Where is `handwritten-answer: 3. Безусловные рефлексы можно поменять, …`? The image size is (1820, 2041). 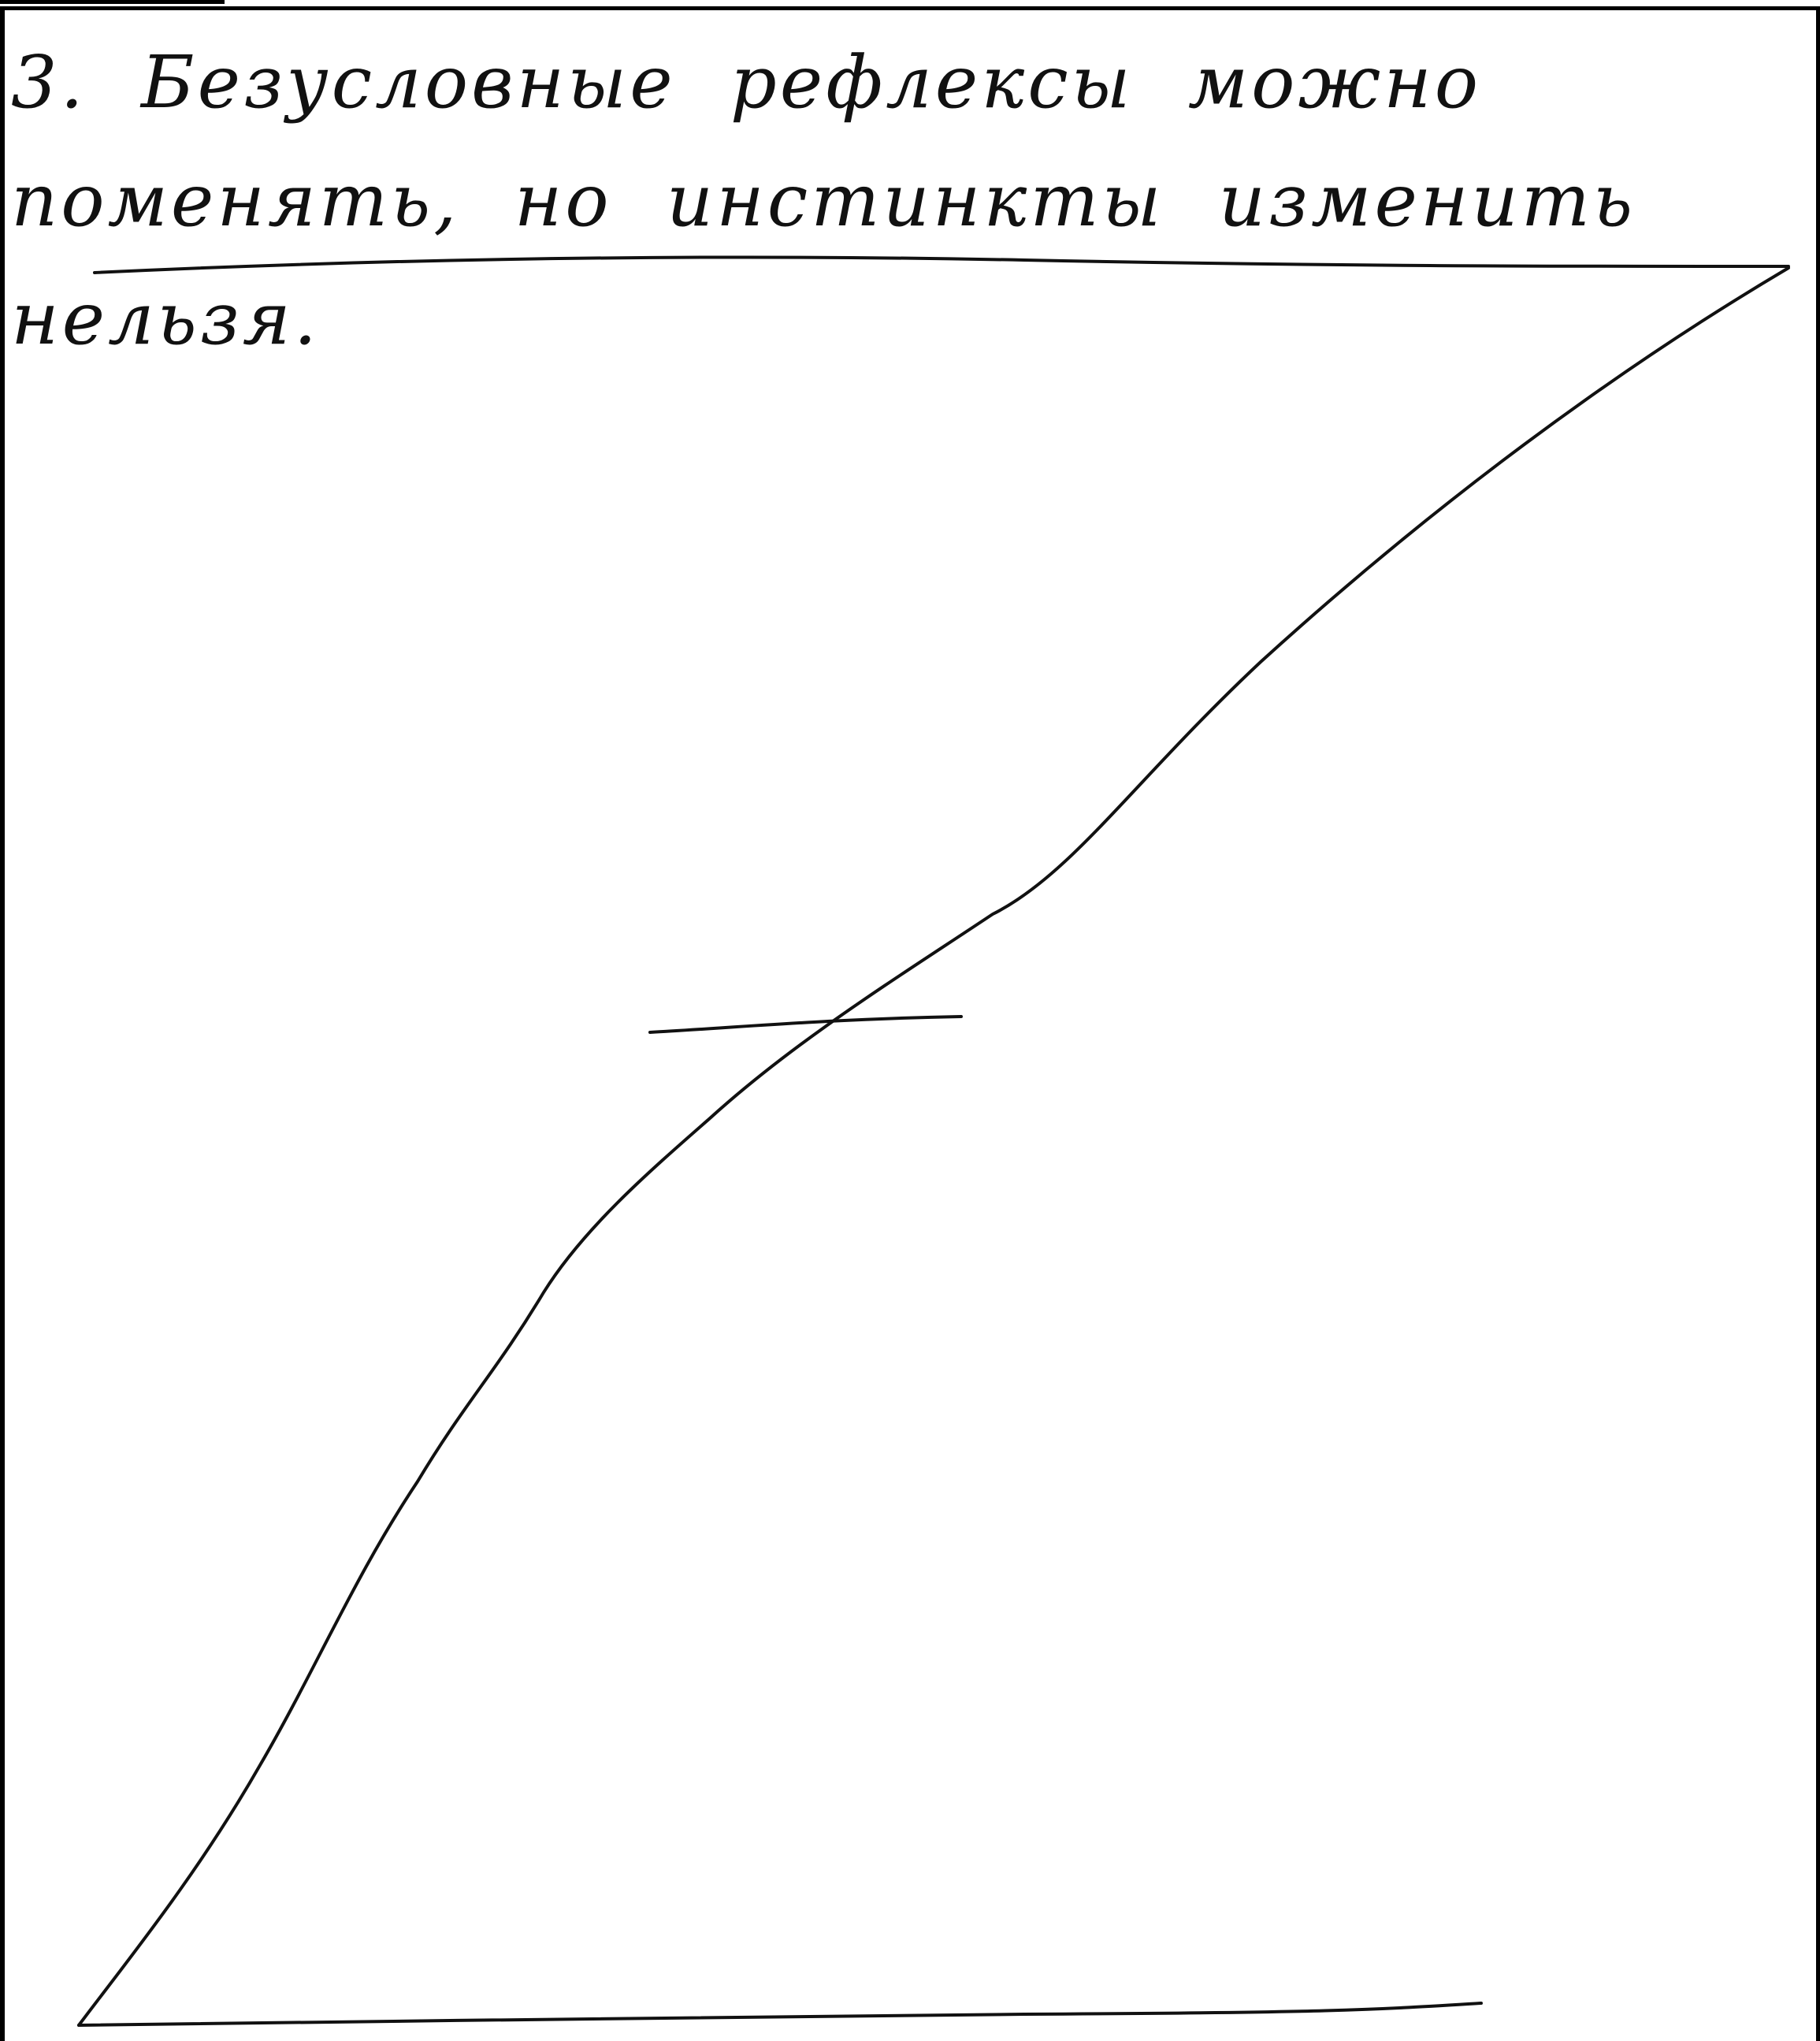
handwritten-answer: 3. Безусловные рефлексы можно поменять, … is located at coordinates (823, 200).